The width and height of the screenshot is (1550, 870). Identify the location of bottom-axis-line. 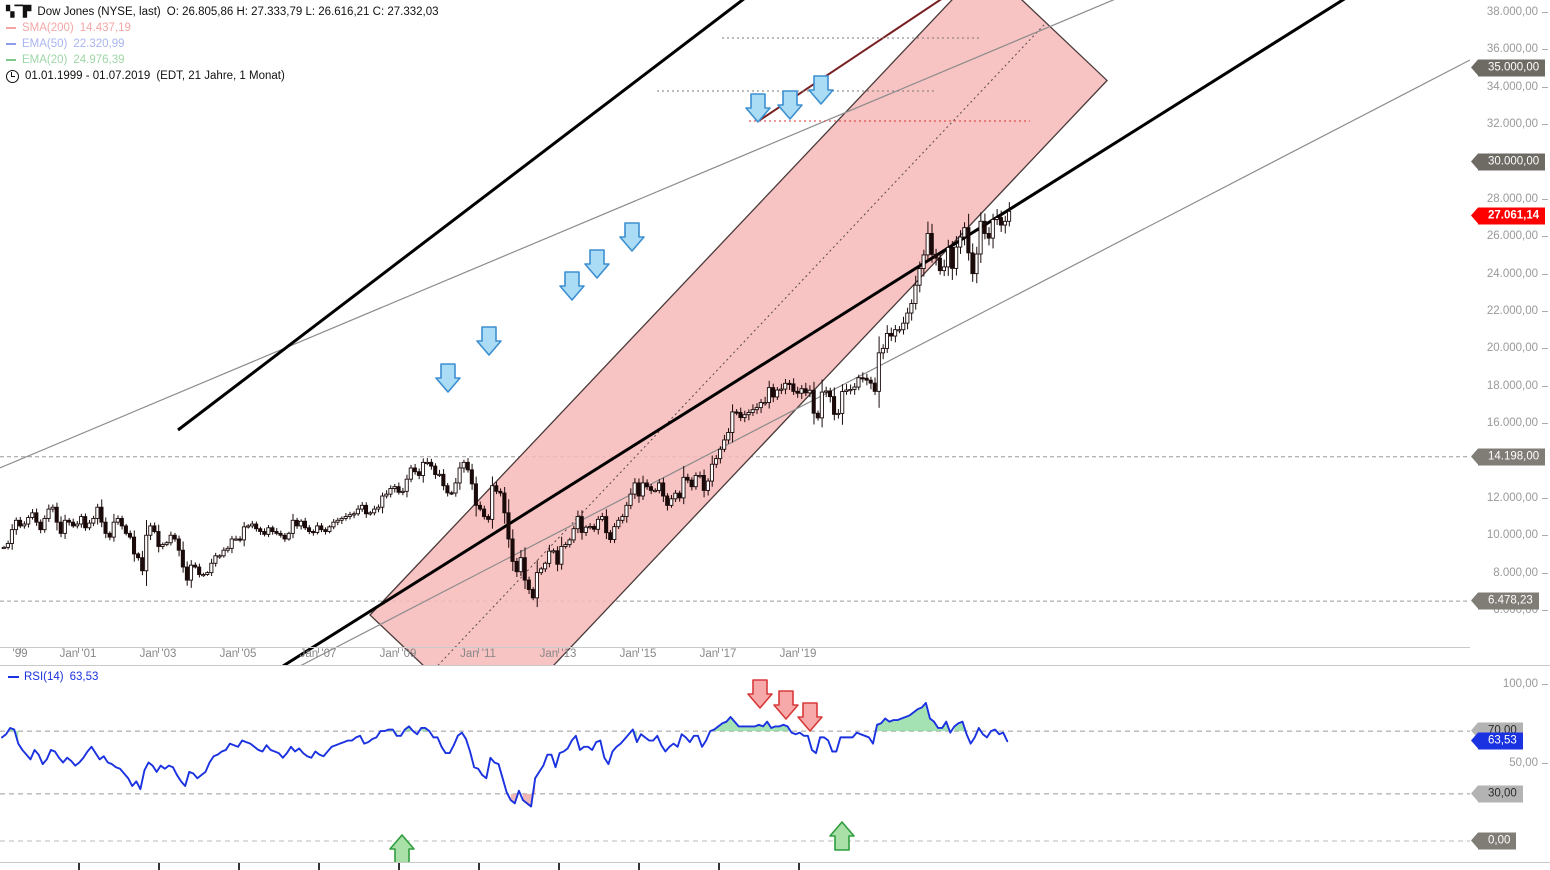
(775, 862).